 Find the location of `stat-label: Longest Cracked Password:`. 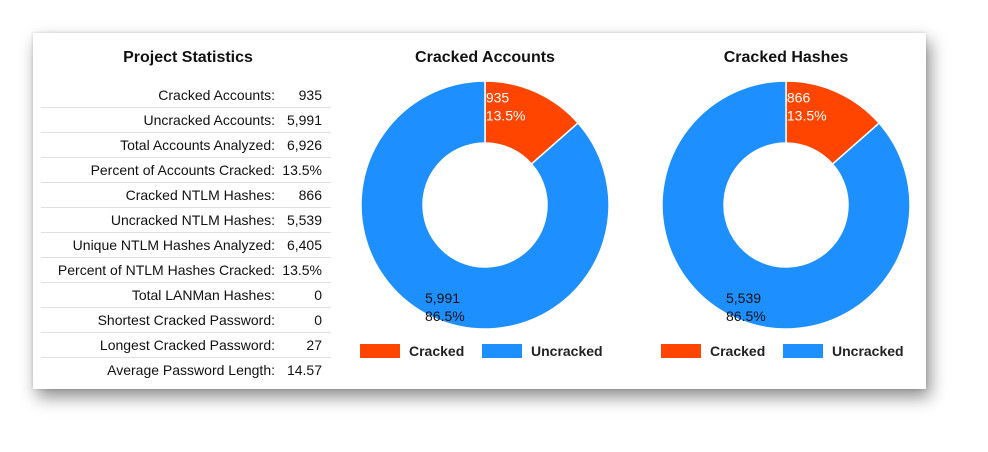

stat-label: Longest Cracked Password: is located at coordinates (187, 345).